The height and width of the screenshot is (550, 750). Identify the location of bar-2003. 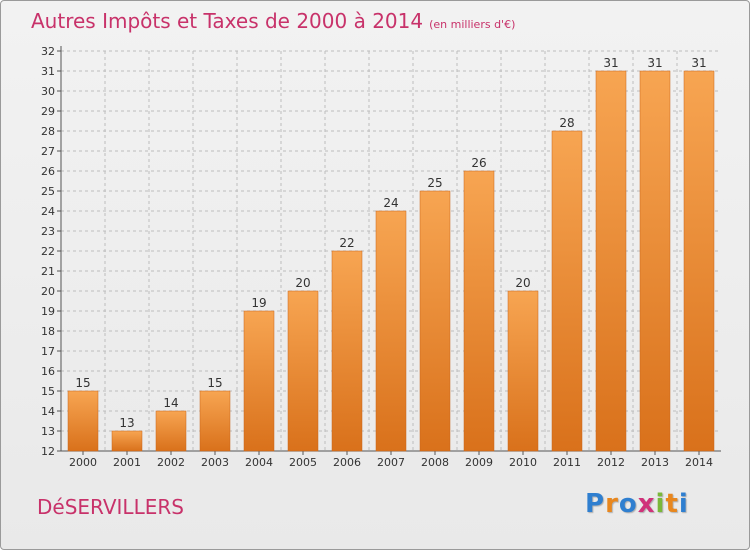
(215, 421).